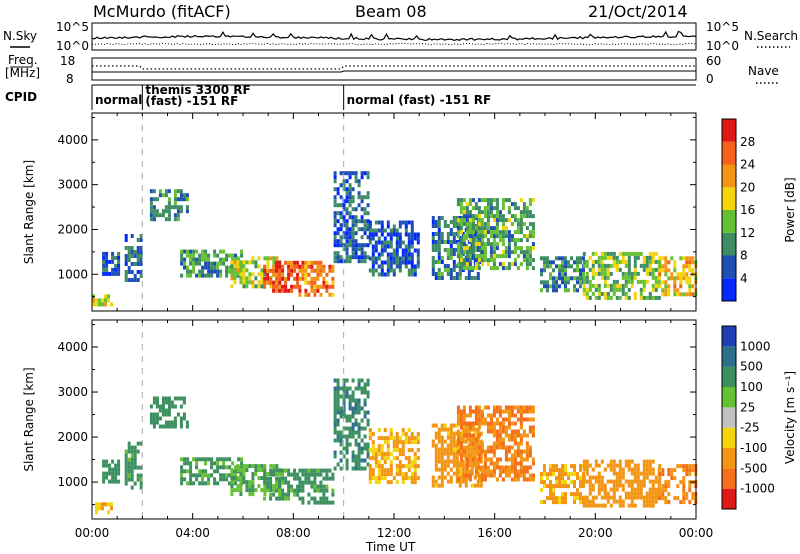 The height and width of the screenshot is (554, 800). What do you see at coordinates (293, 533) in the screenshot?
I see `time-tick-label-2: 08:00` at bounding box center [293, 533].